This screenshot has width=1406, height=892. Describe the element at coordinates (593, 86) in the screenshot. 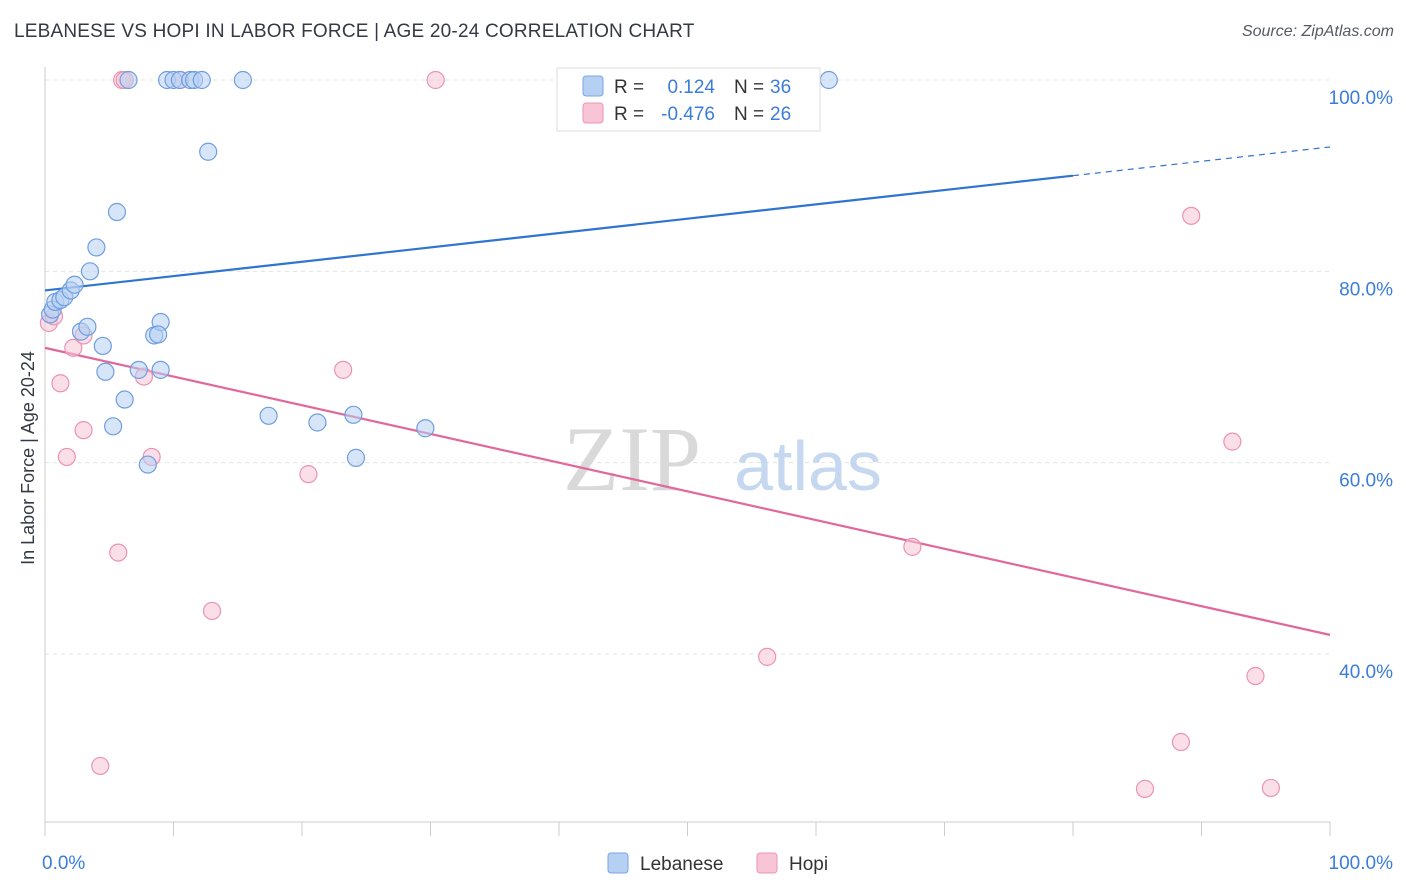

I see `legend-swatch-lebanese` at that location.